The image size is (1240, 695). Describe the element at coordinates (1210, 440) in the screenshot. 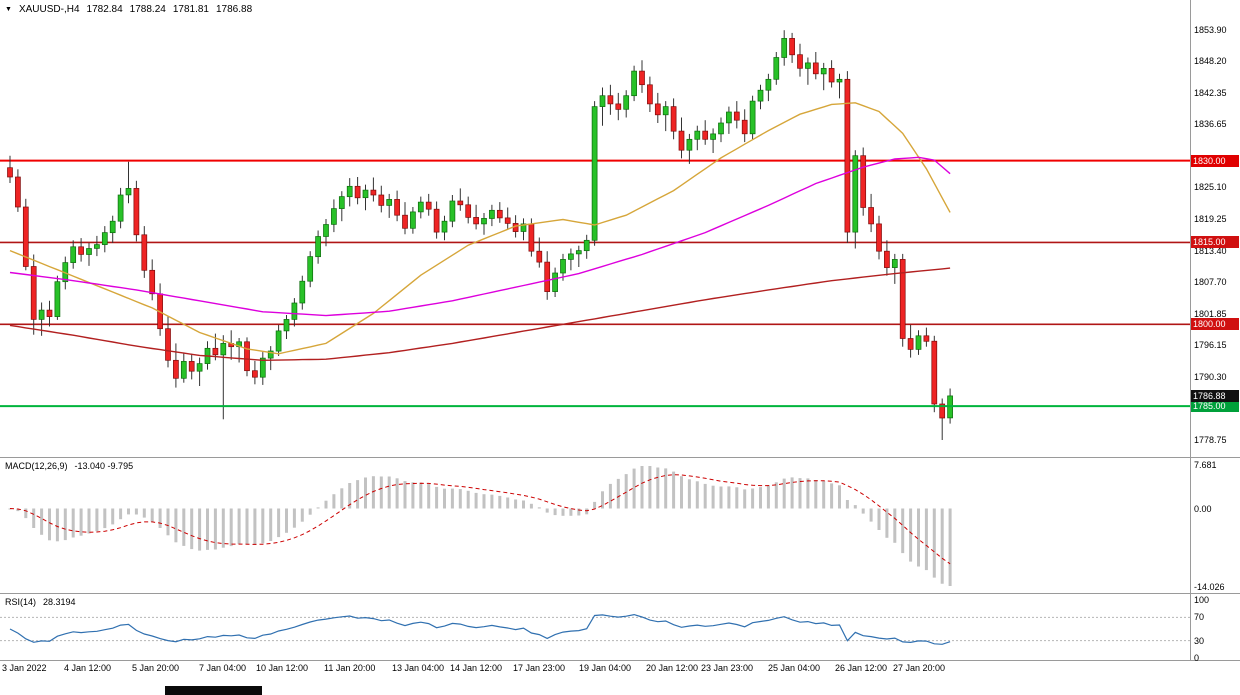

I see `price-axis-label: 1778.75` at that location.